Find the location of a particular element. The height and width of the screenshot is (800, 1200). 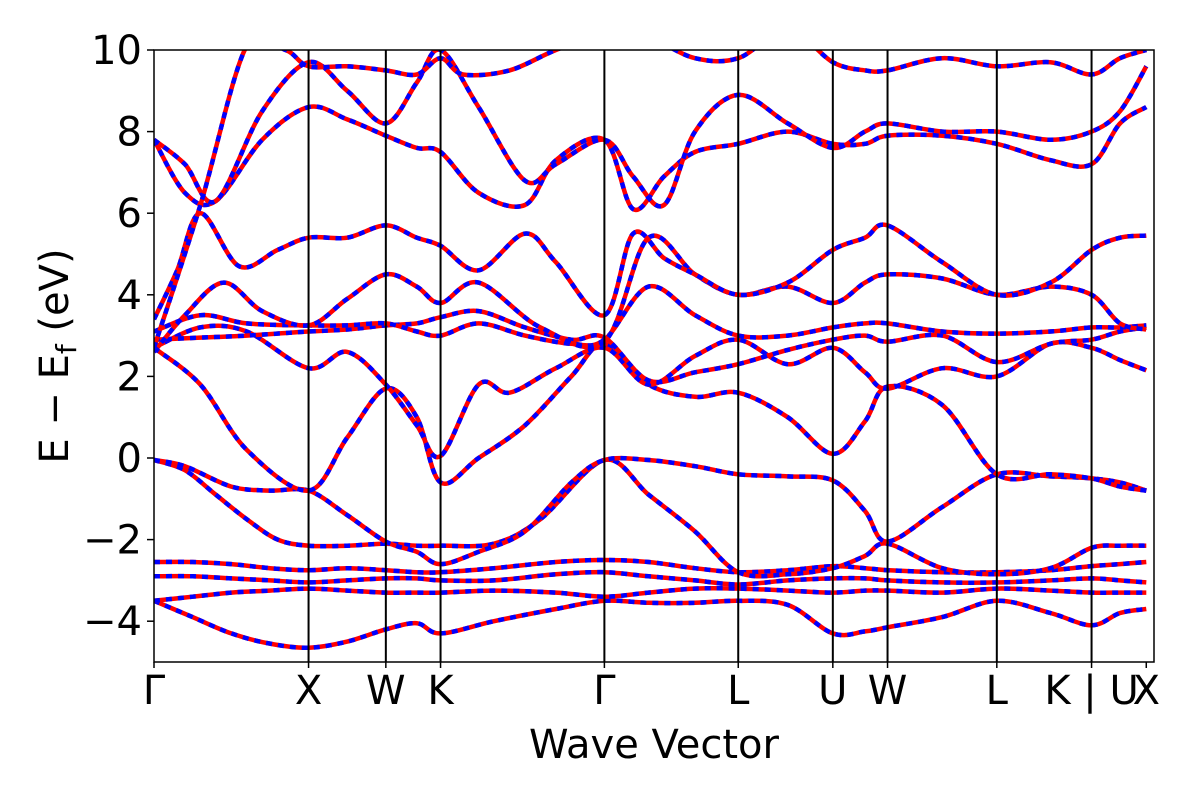

band-8-spin-down is located at coordinates (651, 391).